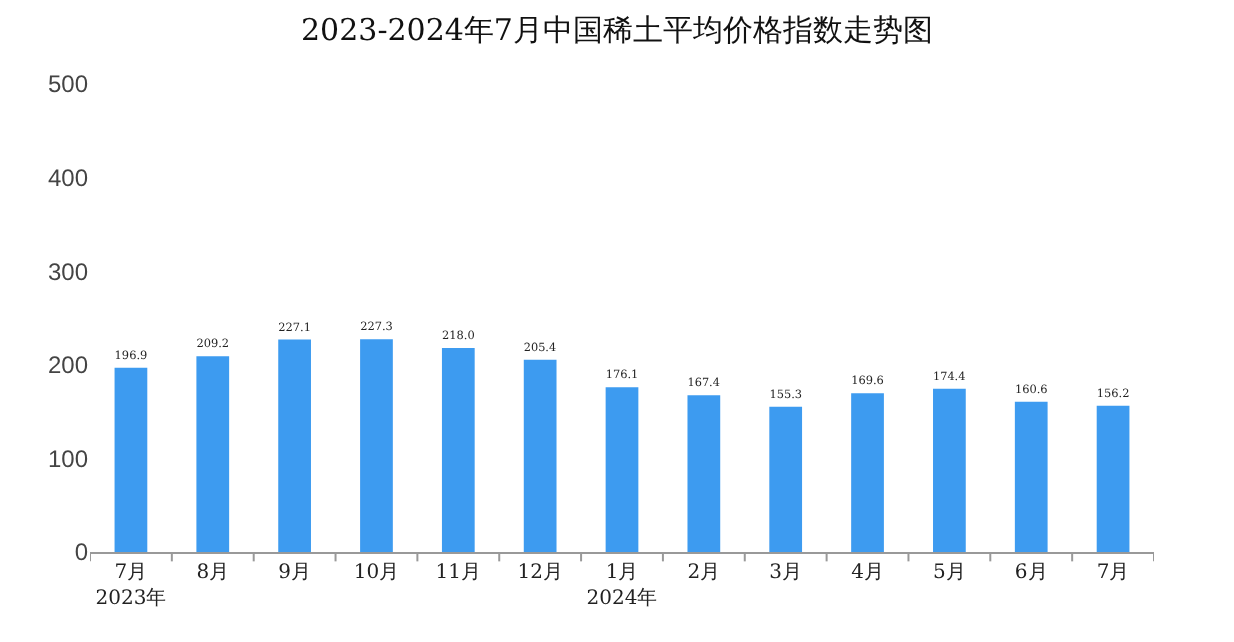 The height and width of the screenshot is (642, 1234). Describe the element at coordinates (68, 84) in the screenshot. I see `y-tick-label: 500` at that location.